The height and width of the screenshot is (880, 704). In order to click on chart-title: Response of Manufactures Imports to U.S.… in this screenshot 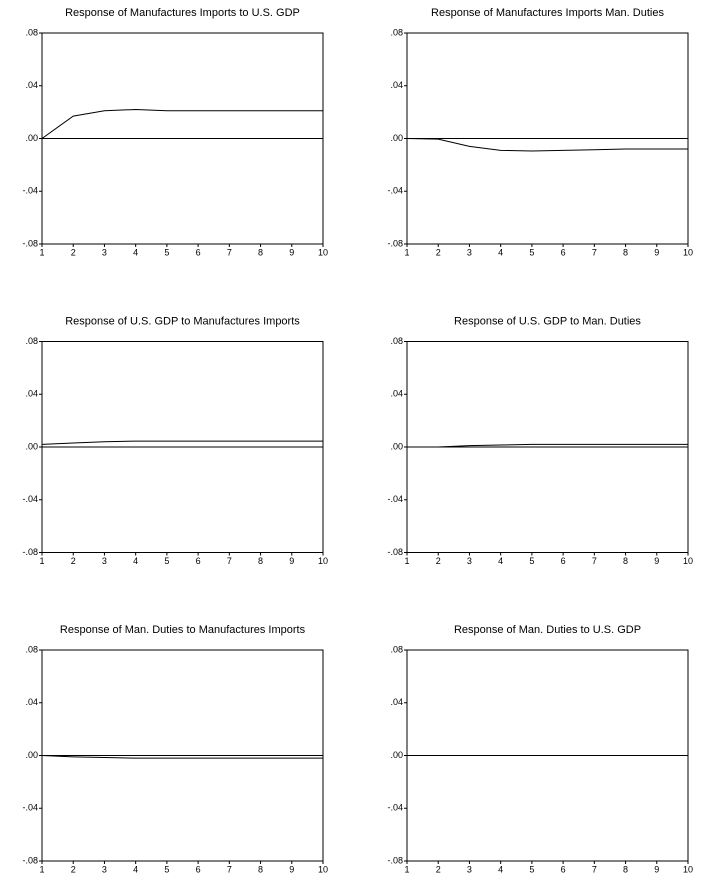, I will do `click(182, 13)`.